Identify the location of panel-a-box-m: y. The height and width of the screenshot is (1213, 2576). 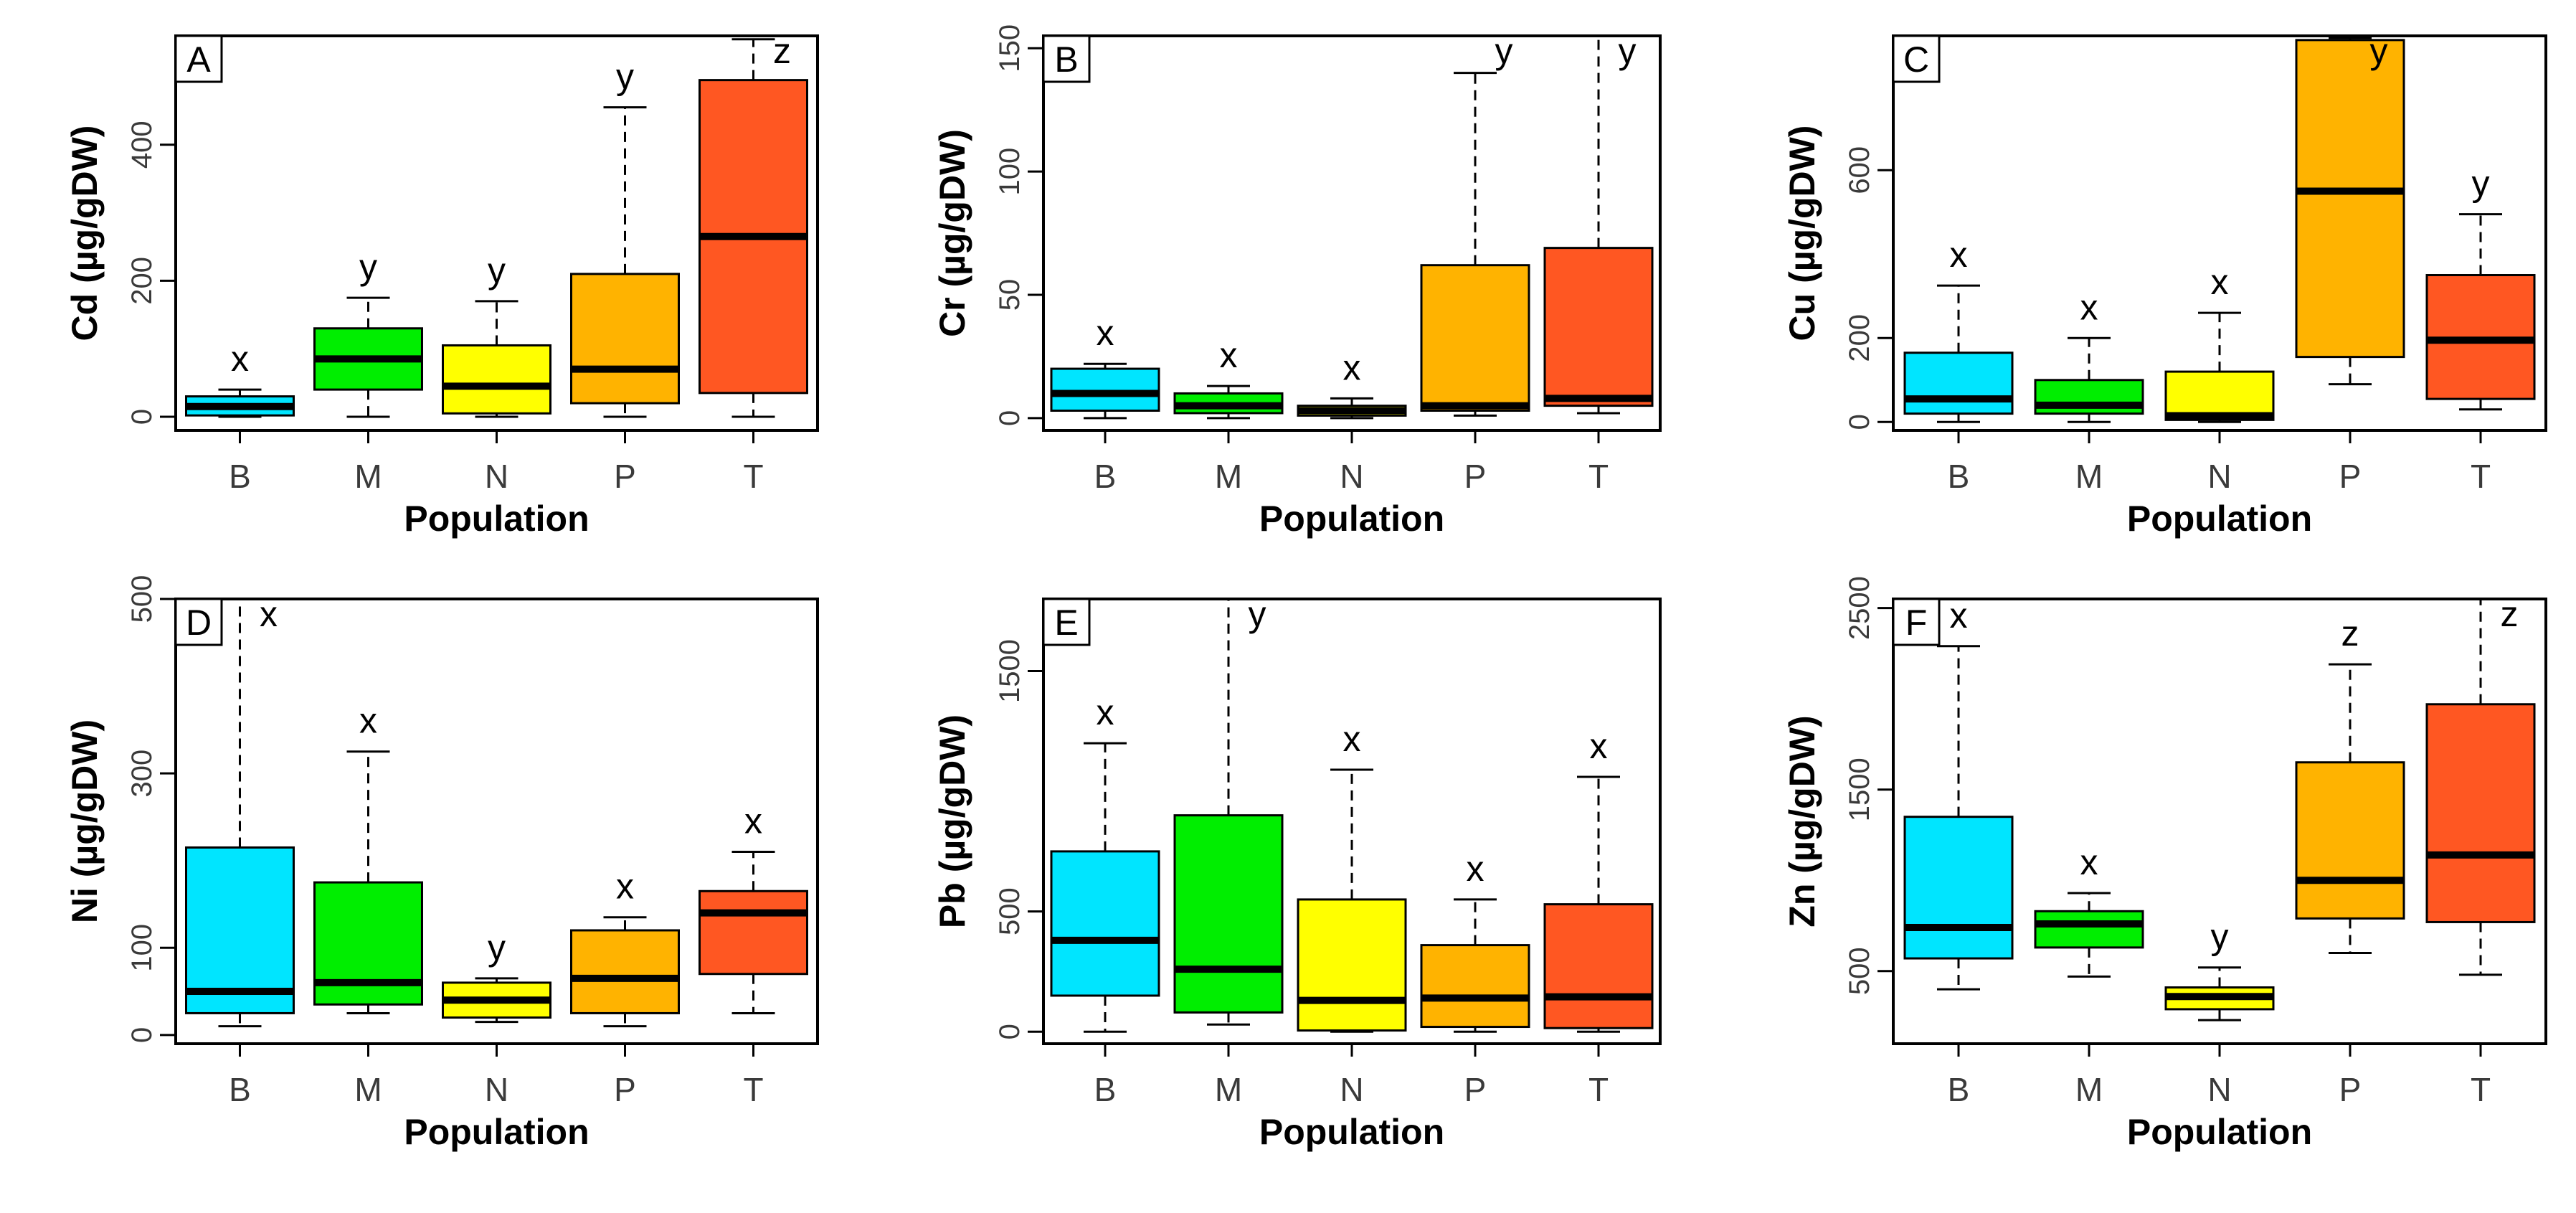
(368, 332).